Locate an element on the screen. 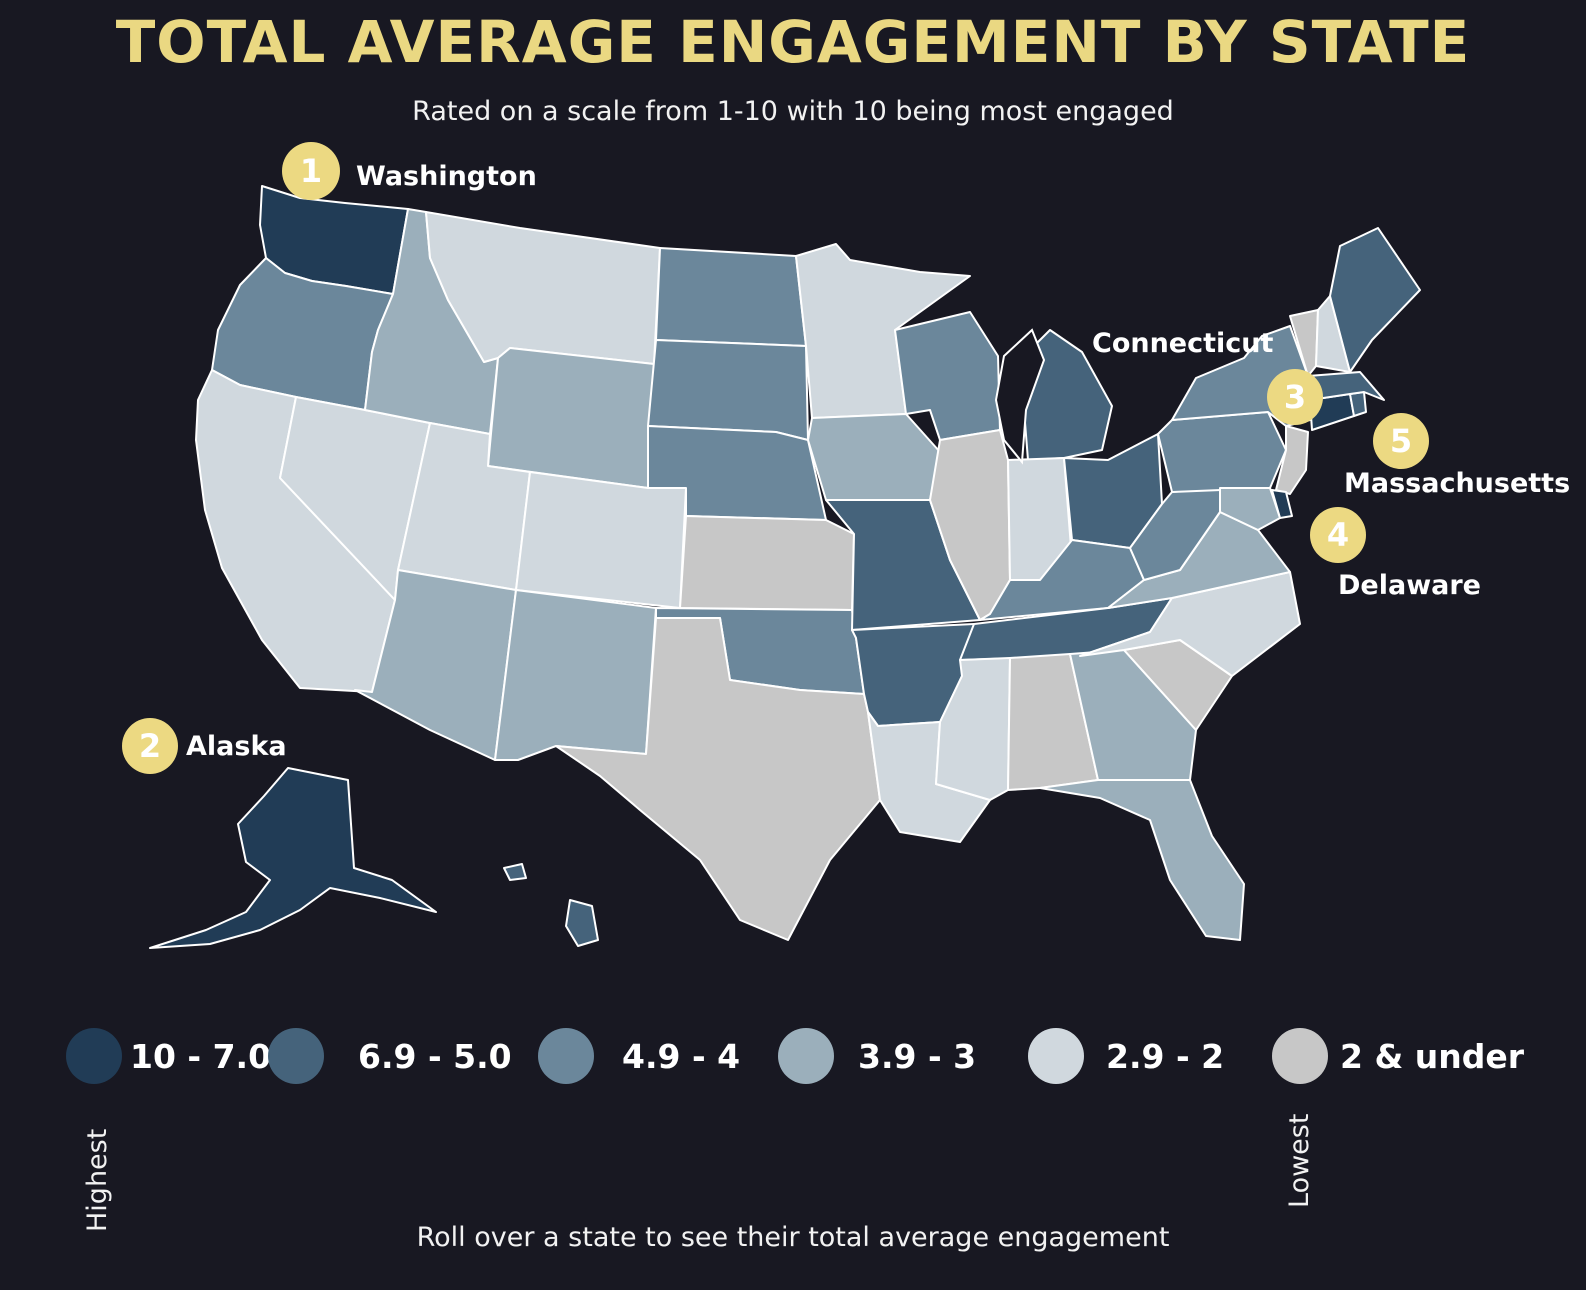 The width and height of the screenshot is (1586, 1290). state-SD is located at coordinates (728, 390).